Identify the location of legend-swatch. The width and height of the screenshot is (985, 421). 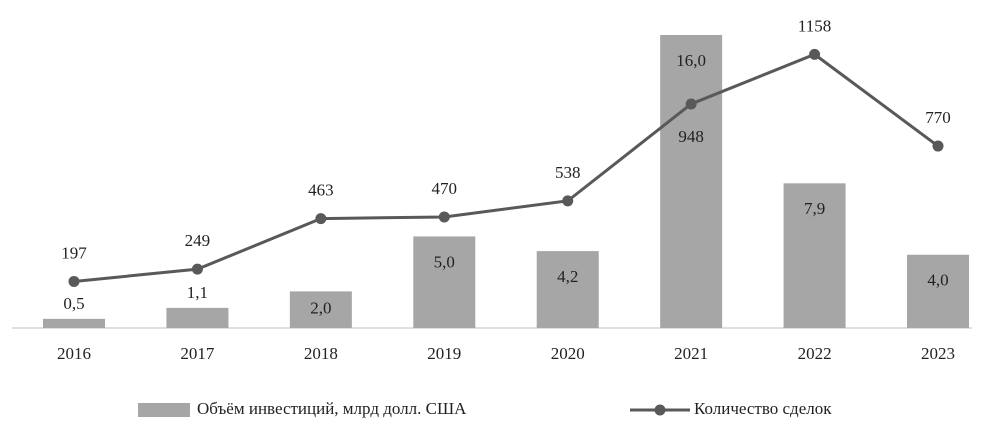
(164, 410).